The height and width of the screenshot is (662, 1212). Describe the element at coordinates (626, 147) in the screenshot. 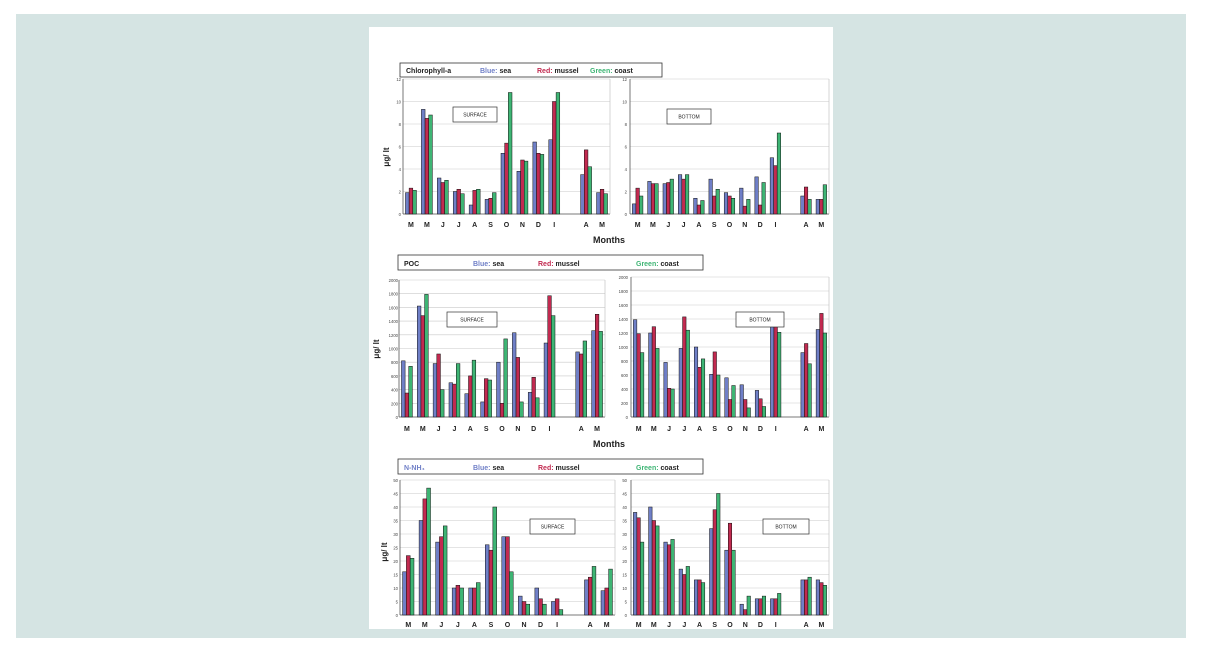

I see `y-tick-label: 6` at that location.